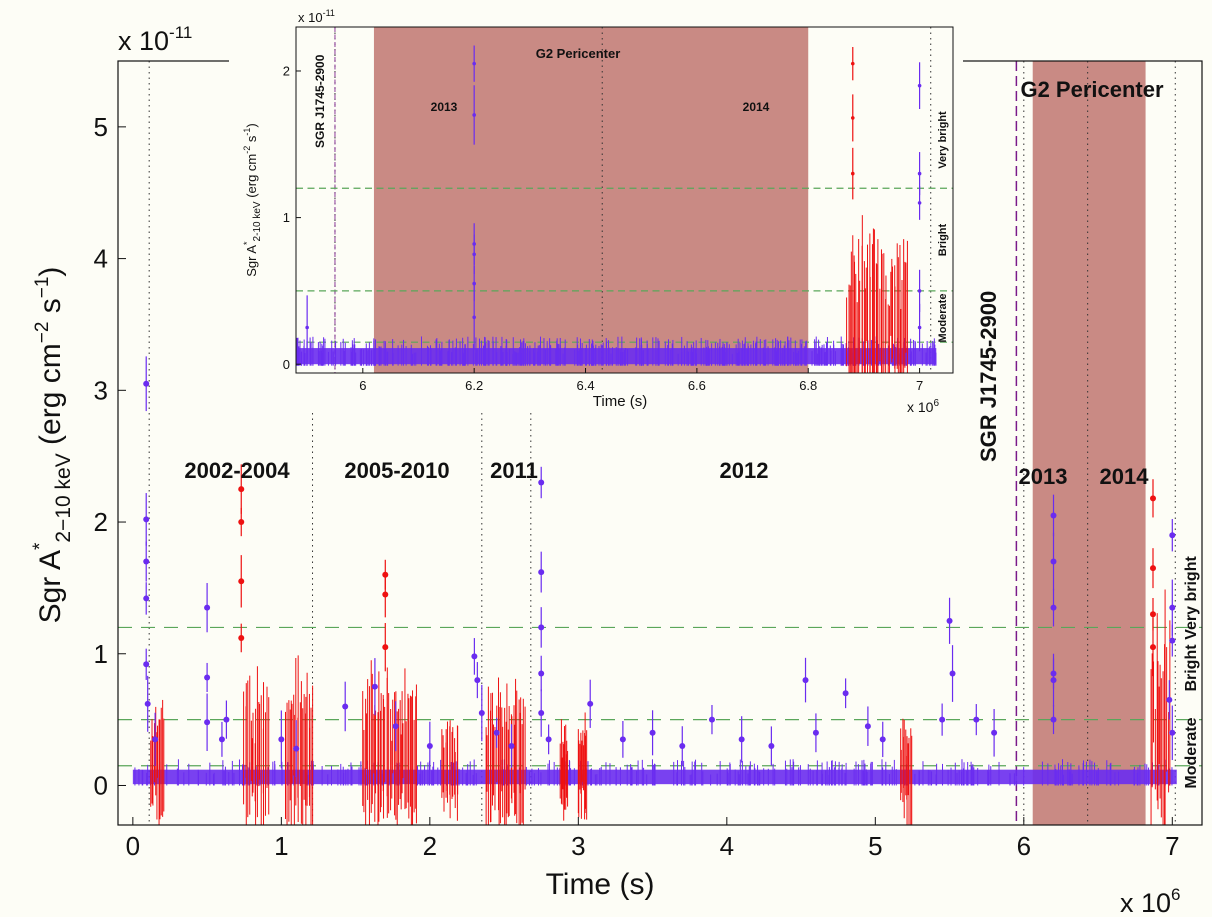 The height and width of the screenshot is (917, 1212). Describe the element at coordinates (281, 846) in the screenshot. I see `x-tick-label: 1` at that location.